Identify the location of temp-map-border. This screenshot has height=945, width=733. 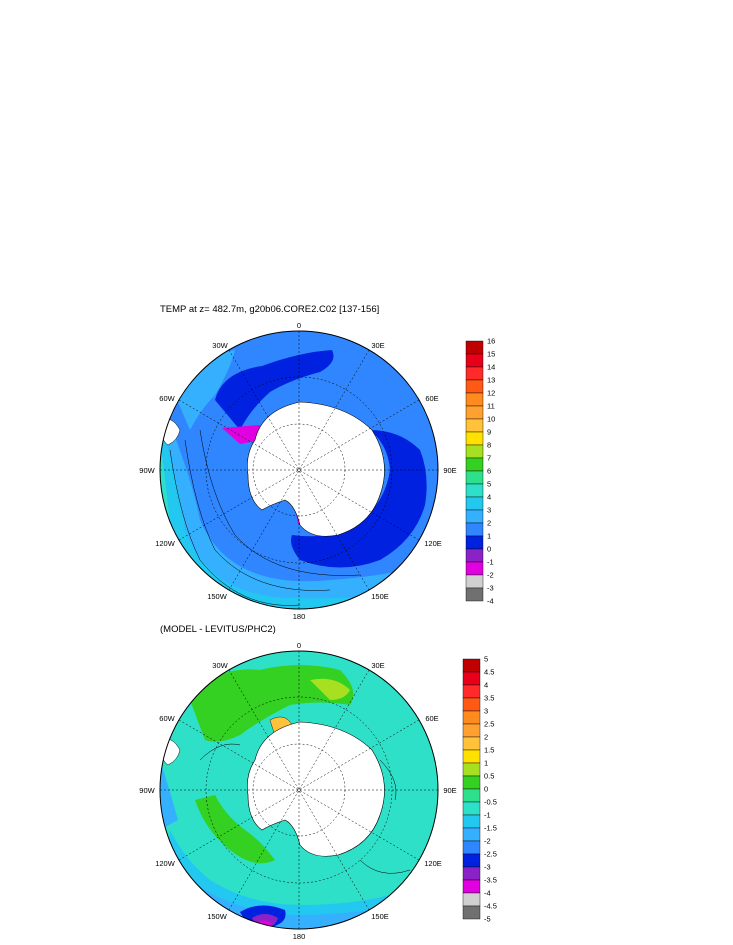
(299, 470).